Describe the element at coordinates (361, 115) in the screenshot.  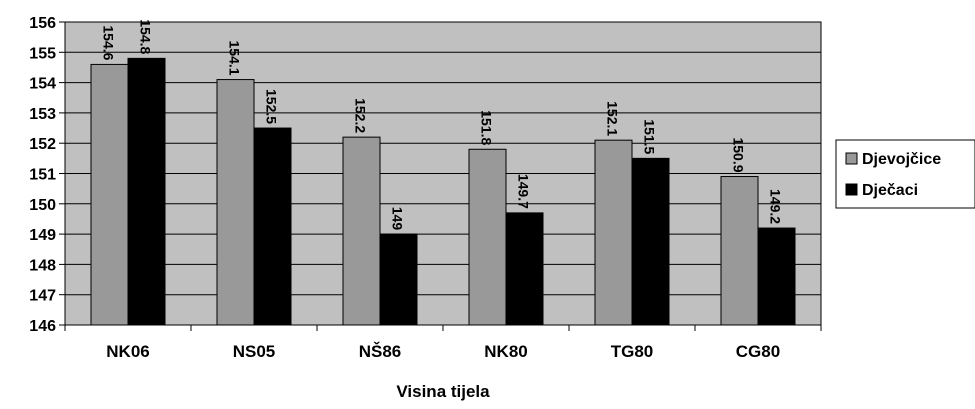
I see `data-label: 152.2` at that location.